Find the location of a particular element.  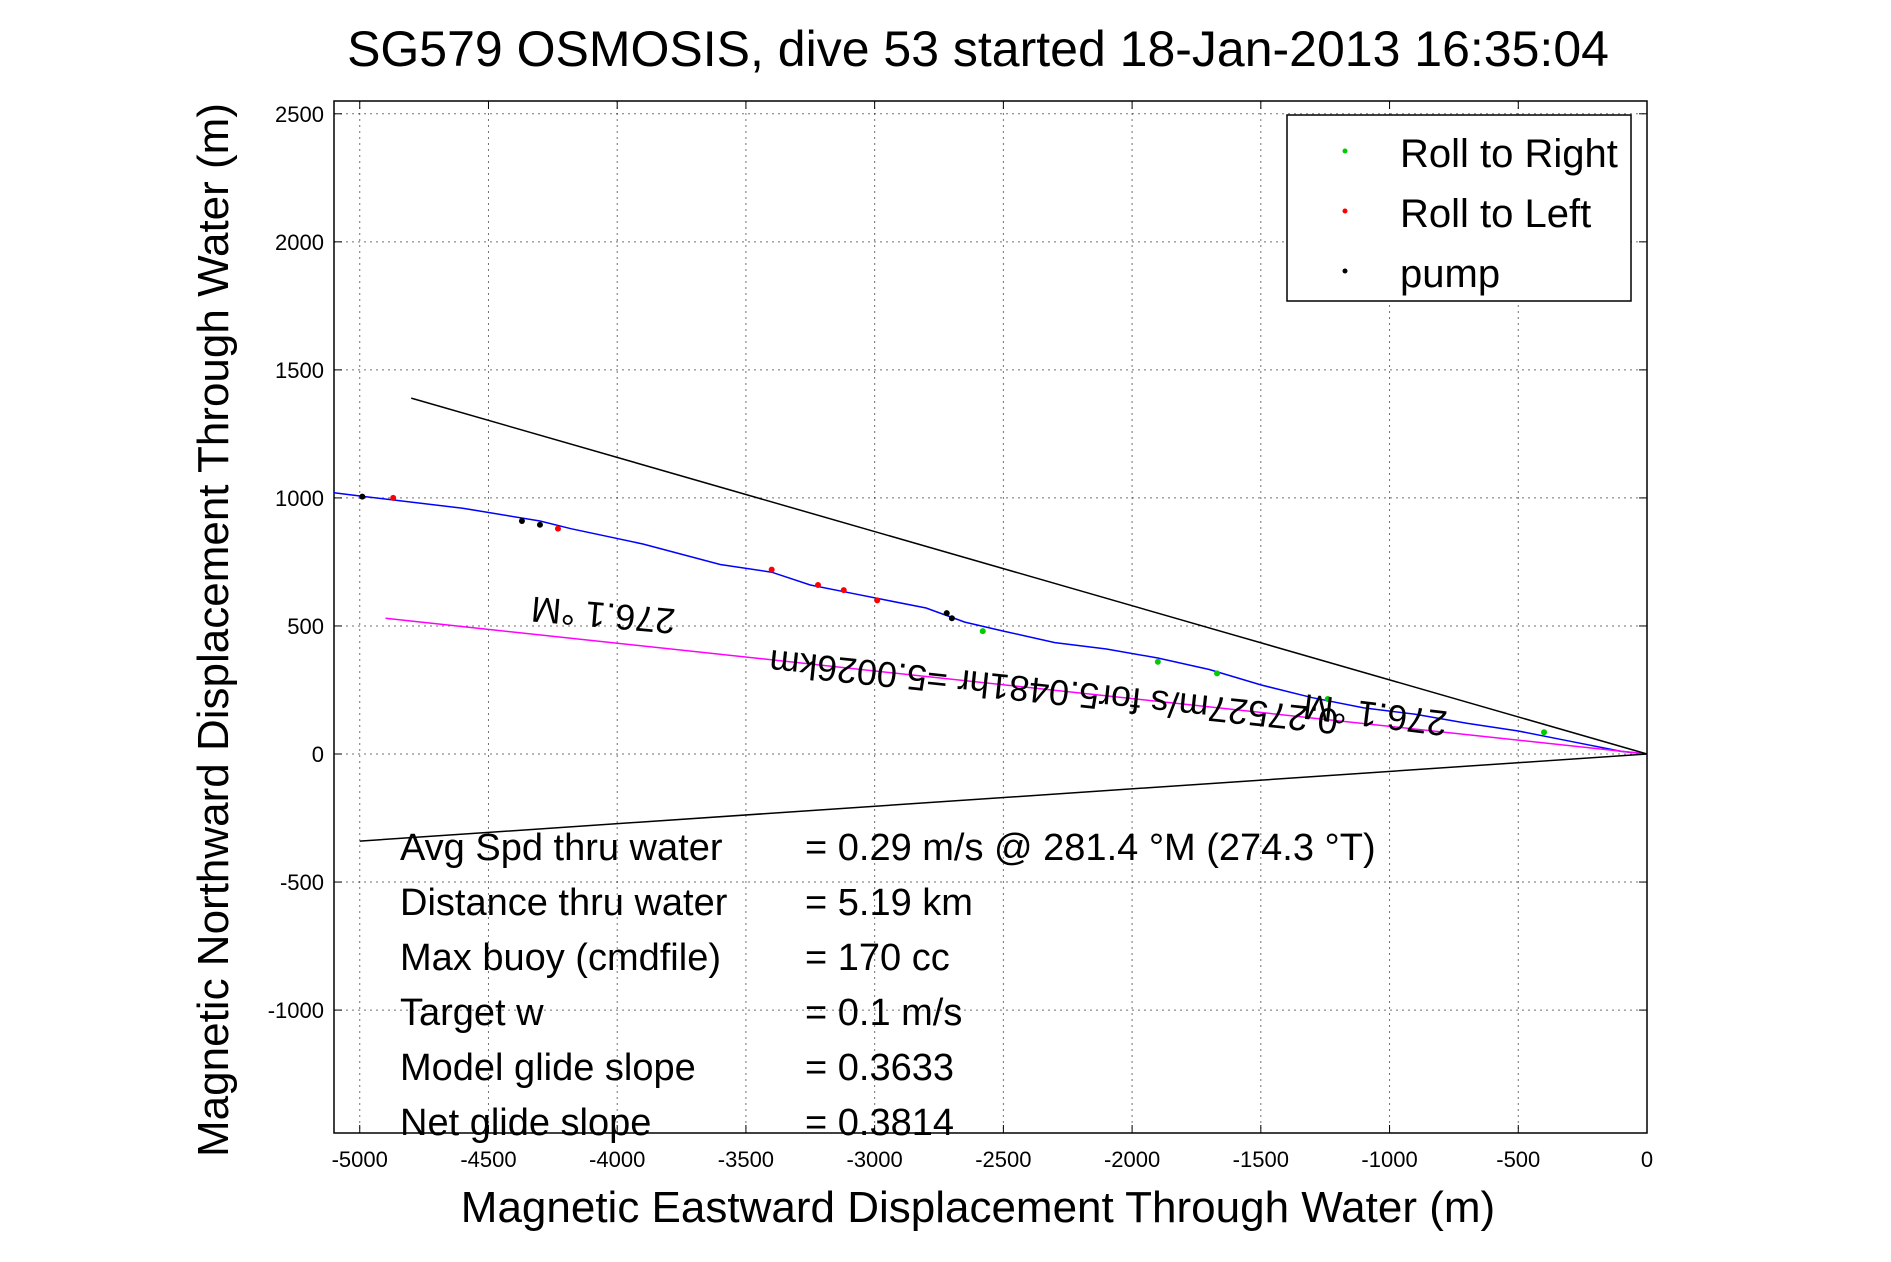

y-tick-label: -500 is located at coordinates (302, 882).